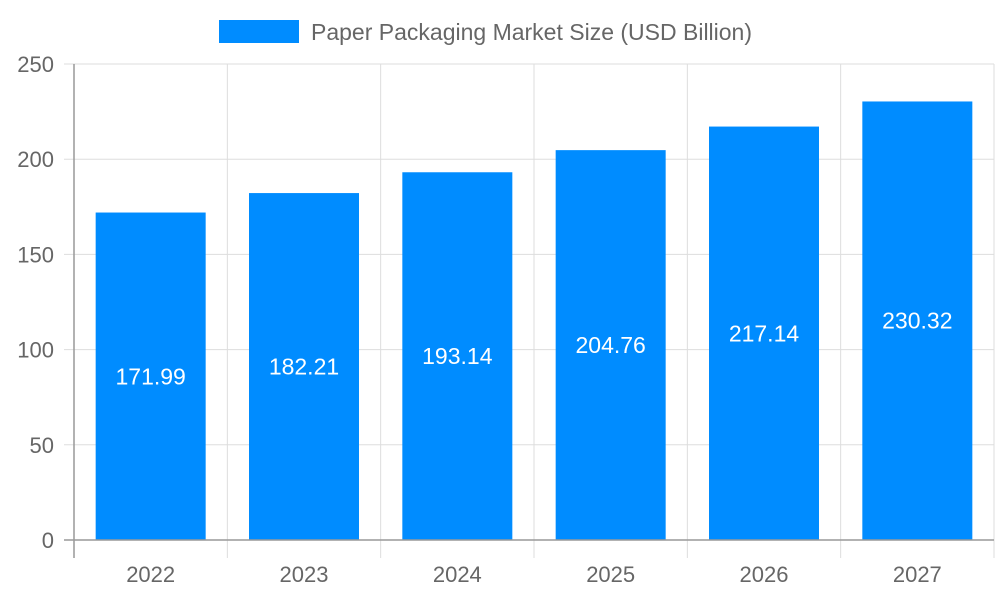 This screenshot has height=605, width=1000. I want to click on legend-swatch, so click(259, 31).